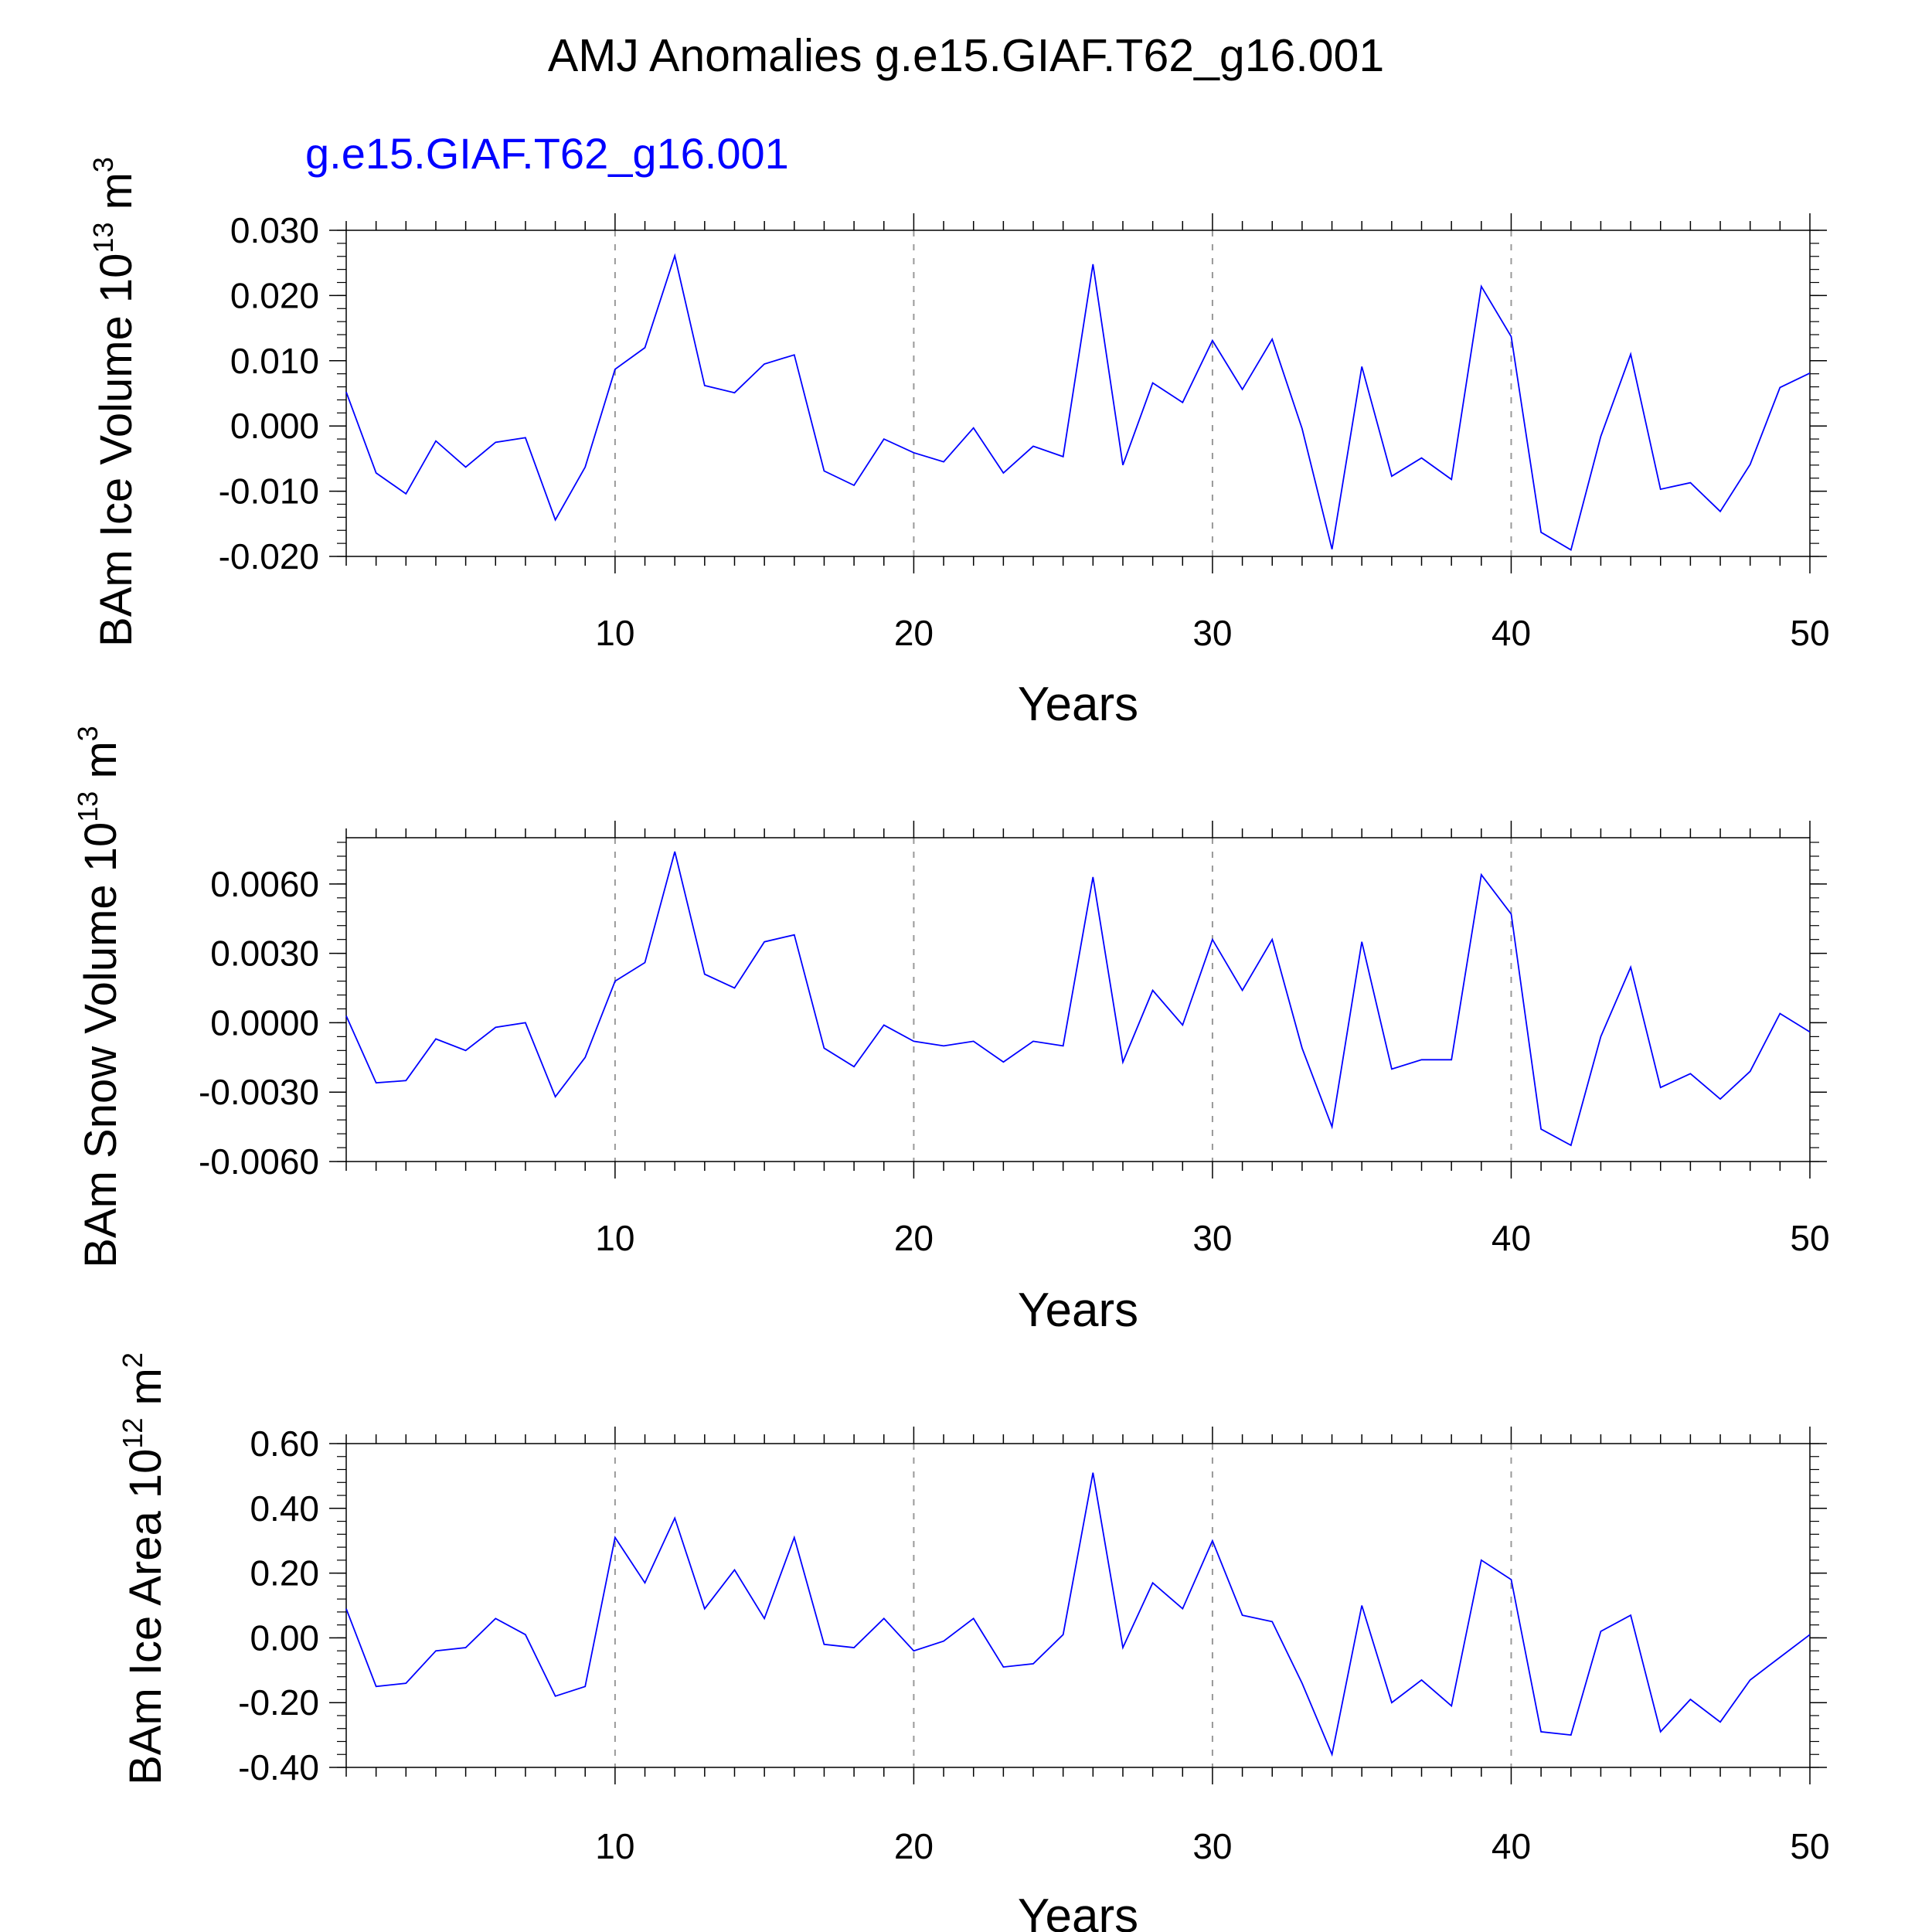  Describe the element at coordinates (269, 556) in the screenshot. I see `y-tick-label: -0.020` at that location.